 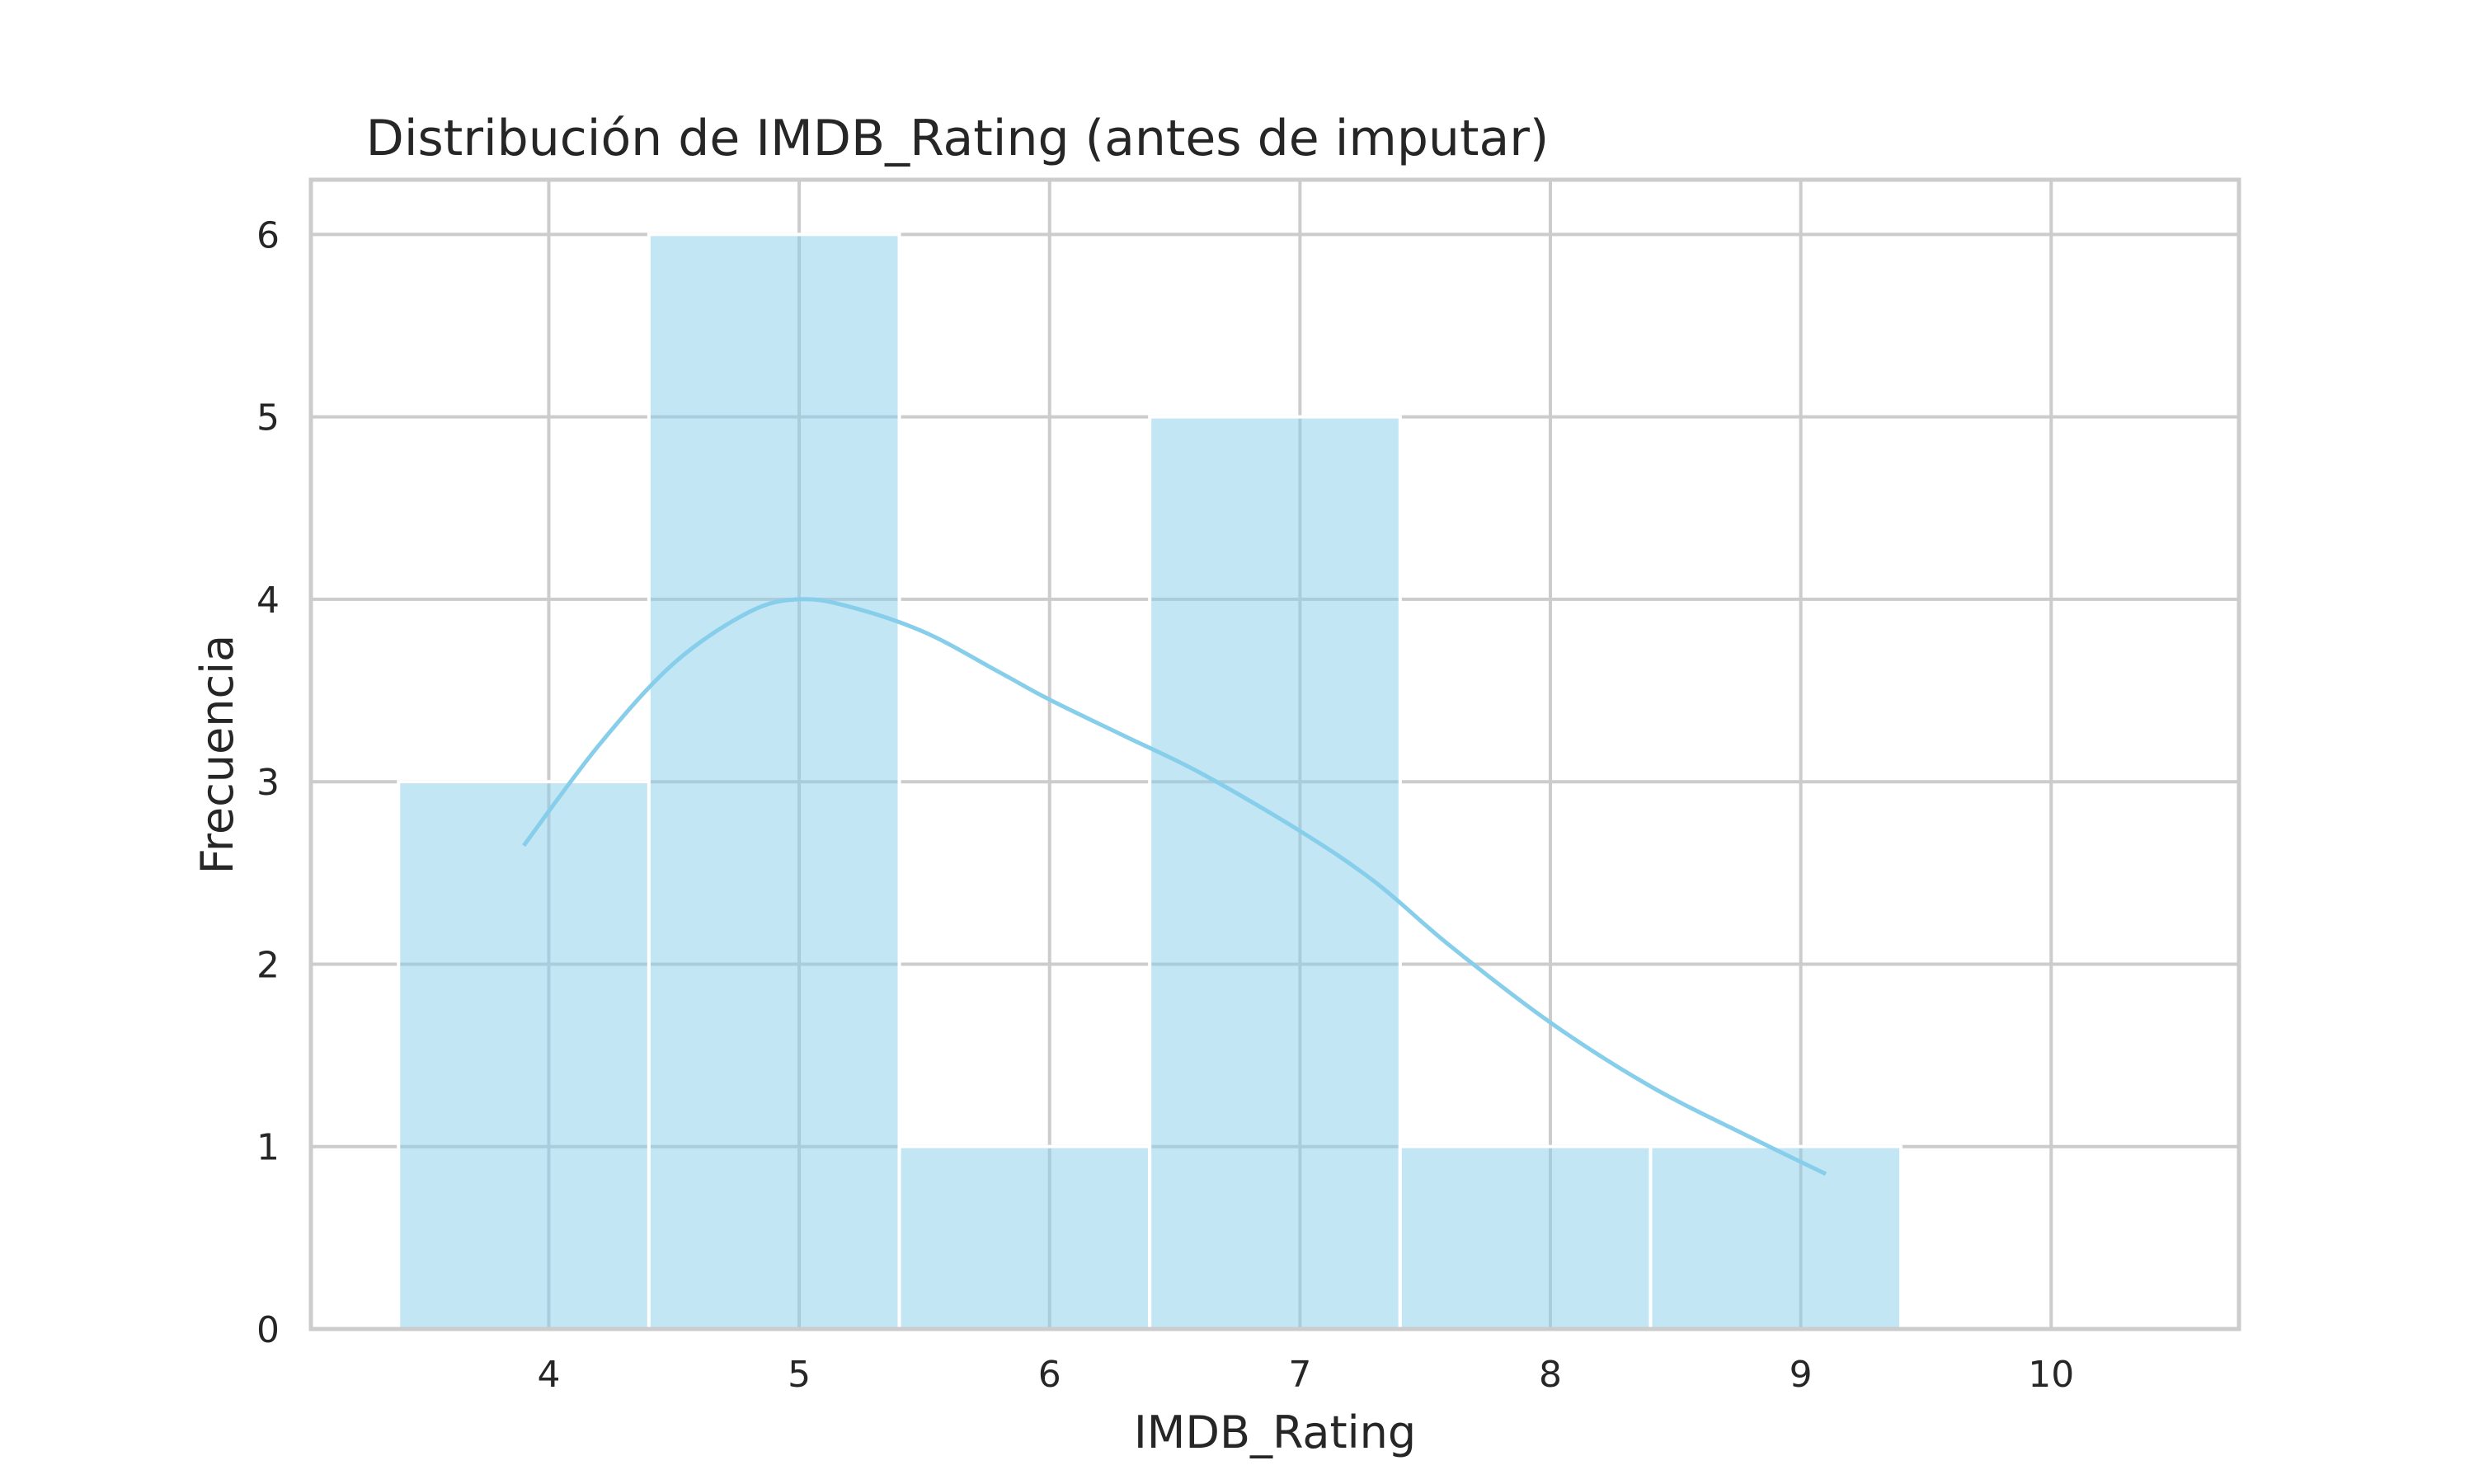 I want to click on x-tick-label: 7, so click(x=1299, y=1375).